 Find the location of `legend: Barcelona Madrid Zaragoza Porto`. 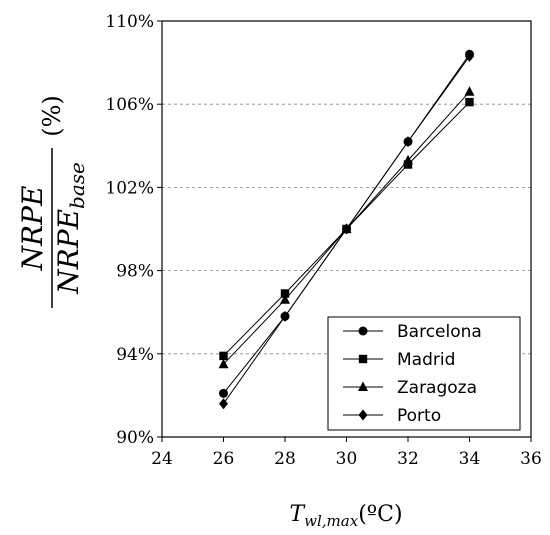

legend: Barcelona Madrid Zaragoza Porto is located at coordinates (424, 373).